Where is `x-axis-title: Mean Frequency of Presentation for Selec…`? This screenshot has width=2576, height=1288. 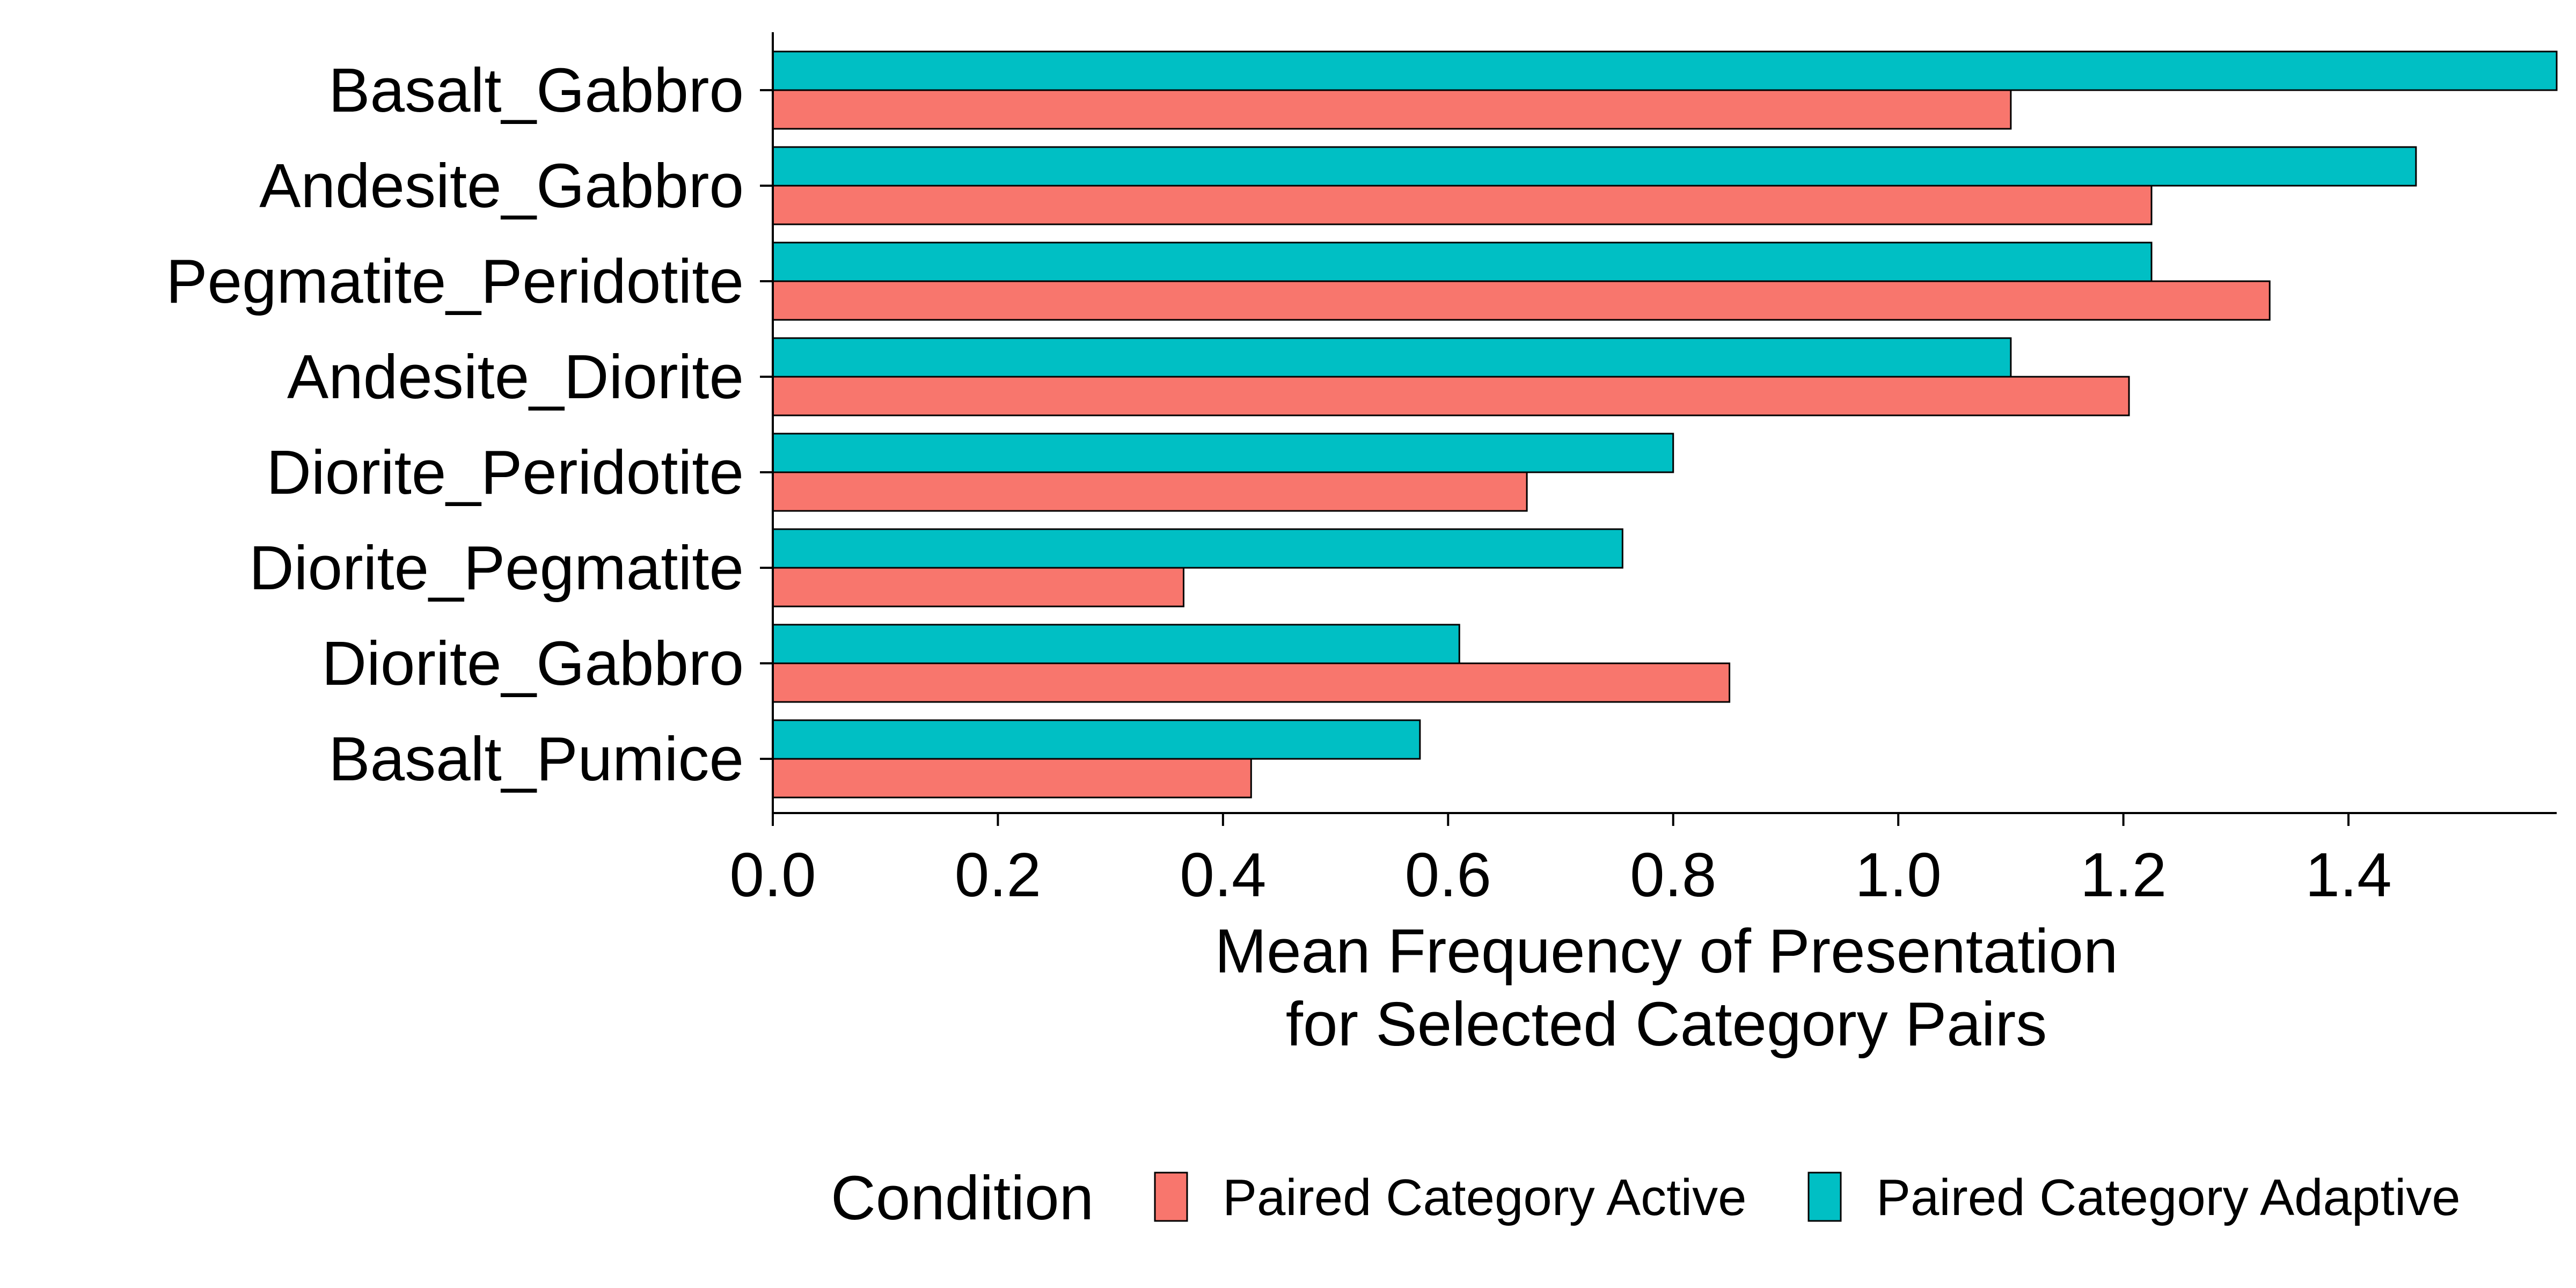
x-axis-title: Mean Frequency of Presentation for Selec… is located at coordinates (1666, 987).